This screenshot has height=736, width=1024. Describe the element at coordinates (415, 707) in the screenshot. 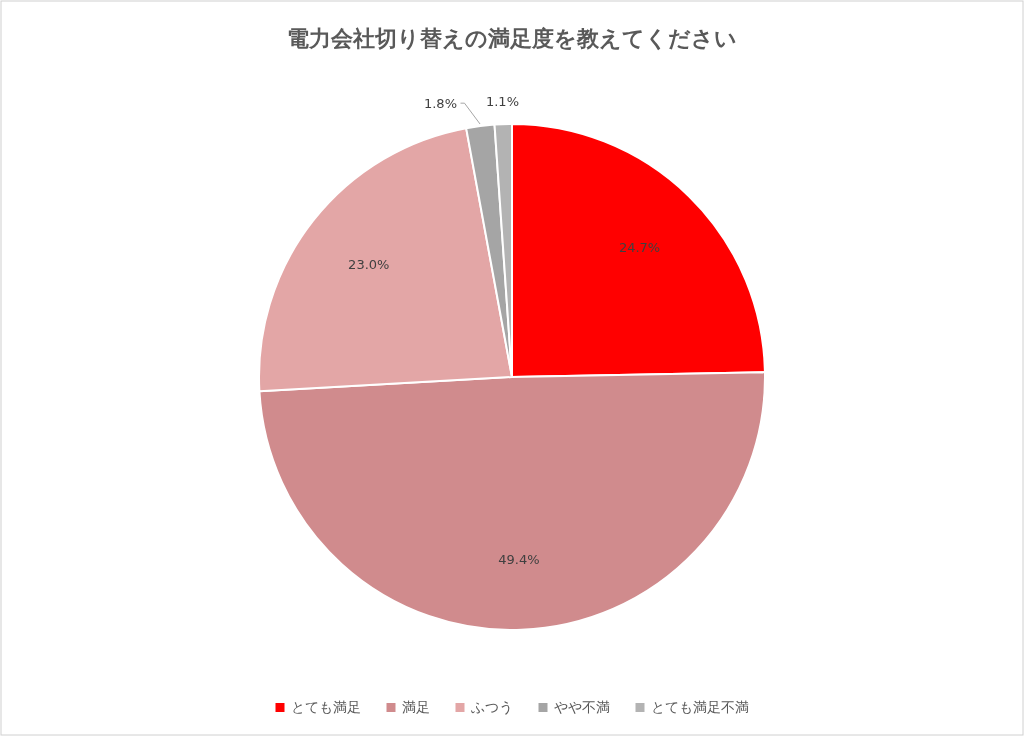

I see `legend-label: 満足` at that location.